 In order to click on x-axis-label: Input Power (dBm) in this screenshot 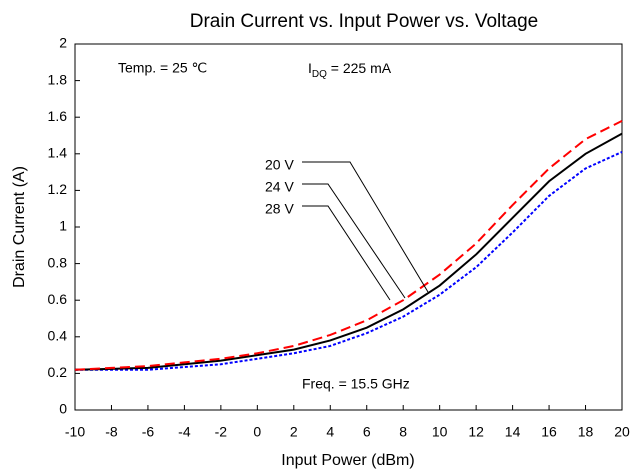, I will do `click(347, 460)`.